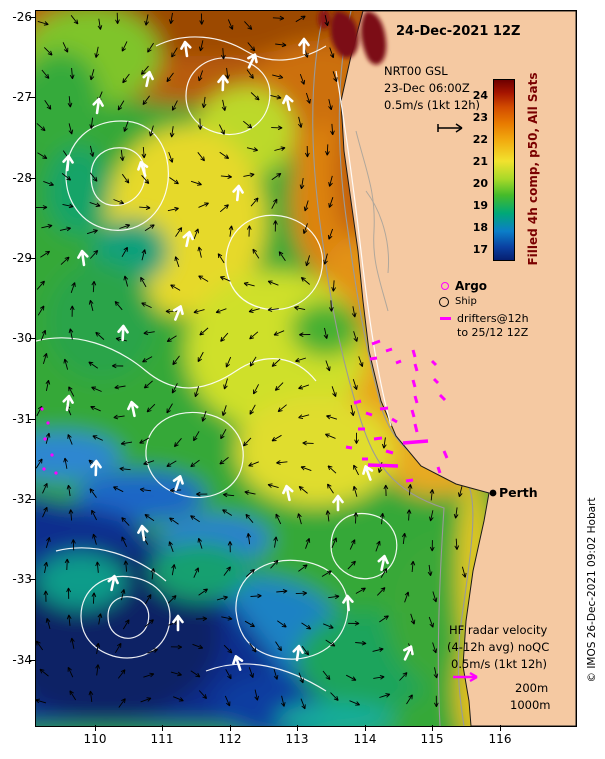  What do you see at coordinates (480, 117) in the screenshot?
I see `colorbar-tick-label: 23` at bounding box center [480, 117].